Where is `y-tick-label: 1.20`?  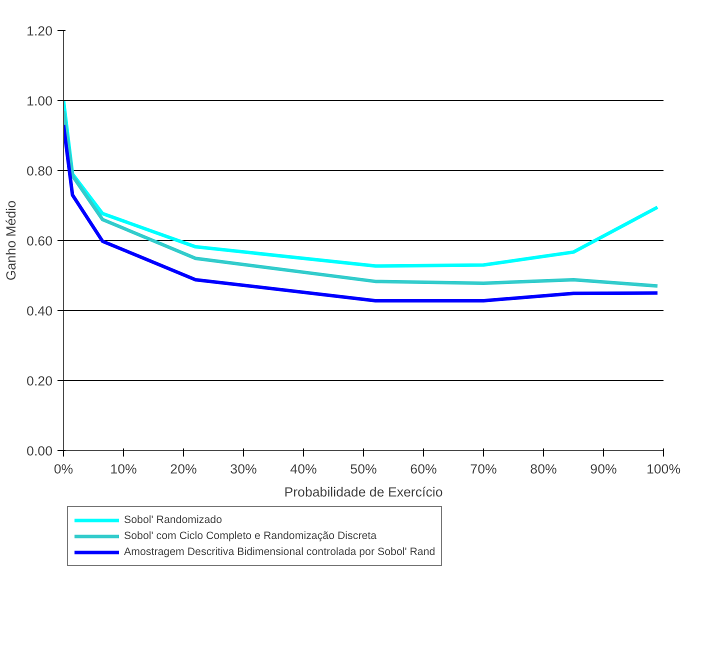
y-tick-label: 1.20 is located at coordinates (39, 31).